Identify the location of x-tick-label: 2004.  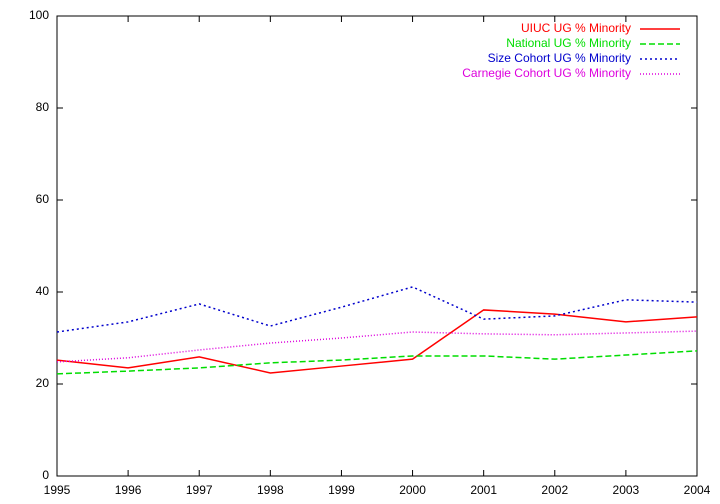
(697, 490).